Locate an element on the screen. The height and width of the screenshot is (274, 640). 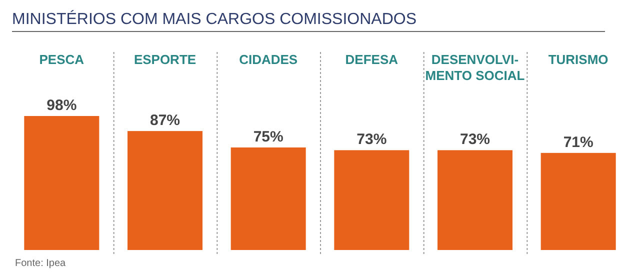
chart-title: MINISTÉRIOS COM MAIS CARGOS COMISSIONADOS is located at coordinates (214, 19).